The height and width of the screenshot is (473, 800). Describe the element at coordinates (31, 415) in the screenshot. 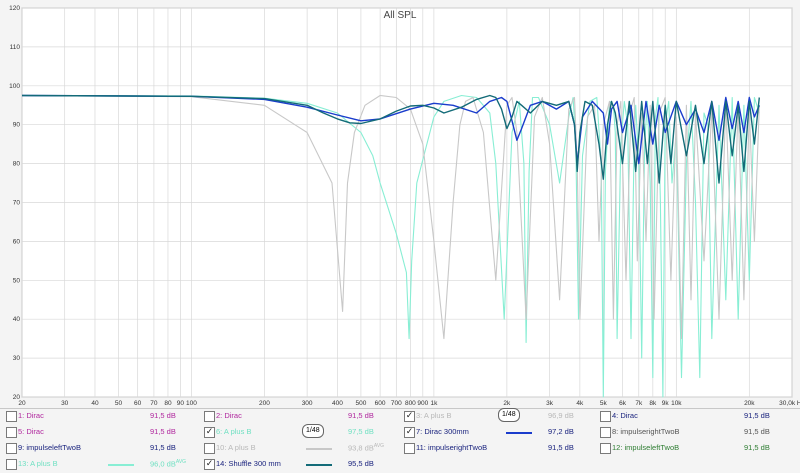

I see `legend-label: 1: Dirac` at that location.